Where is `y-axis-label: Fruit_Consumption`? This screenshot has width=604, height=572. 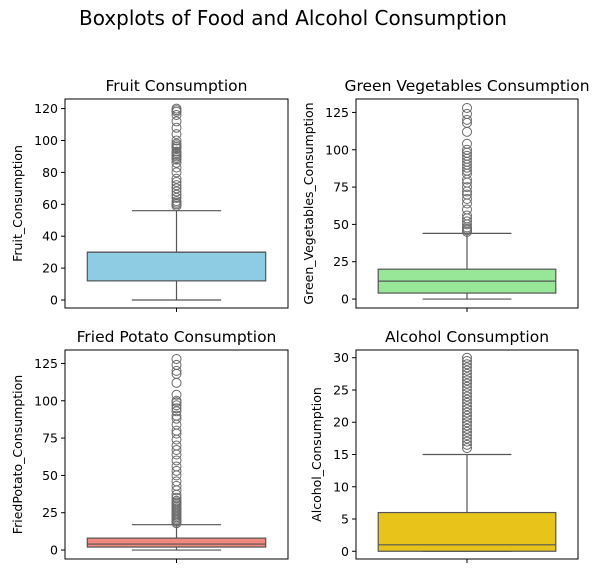
y-axis-label: Fruit_Consumption is located at coordinates (17, 203).